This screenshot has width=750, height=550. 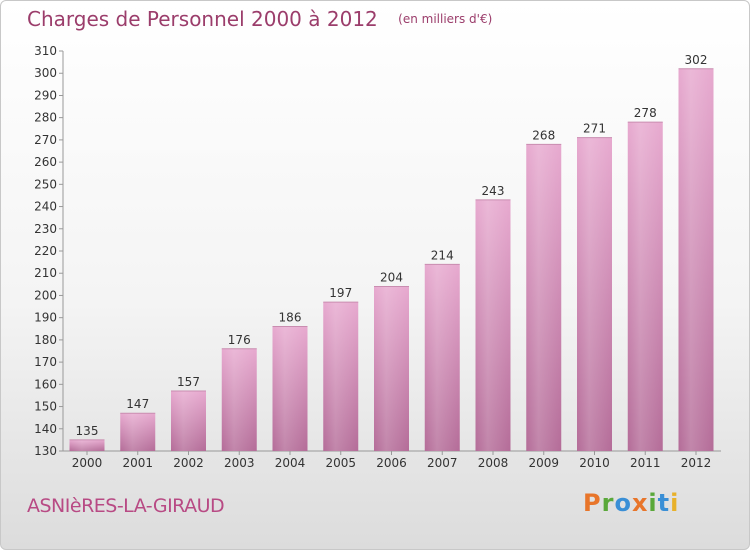 I want to click on bar-shine-2007, so click(x=442, y=357).